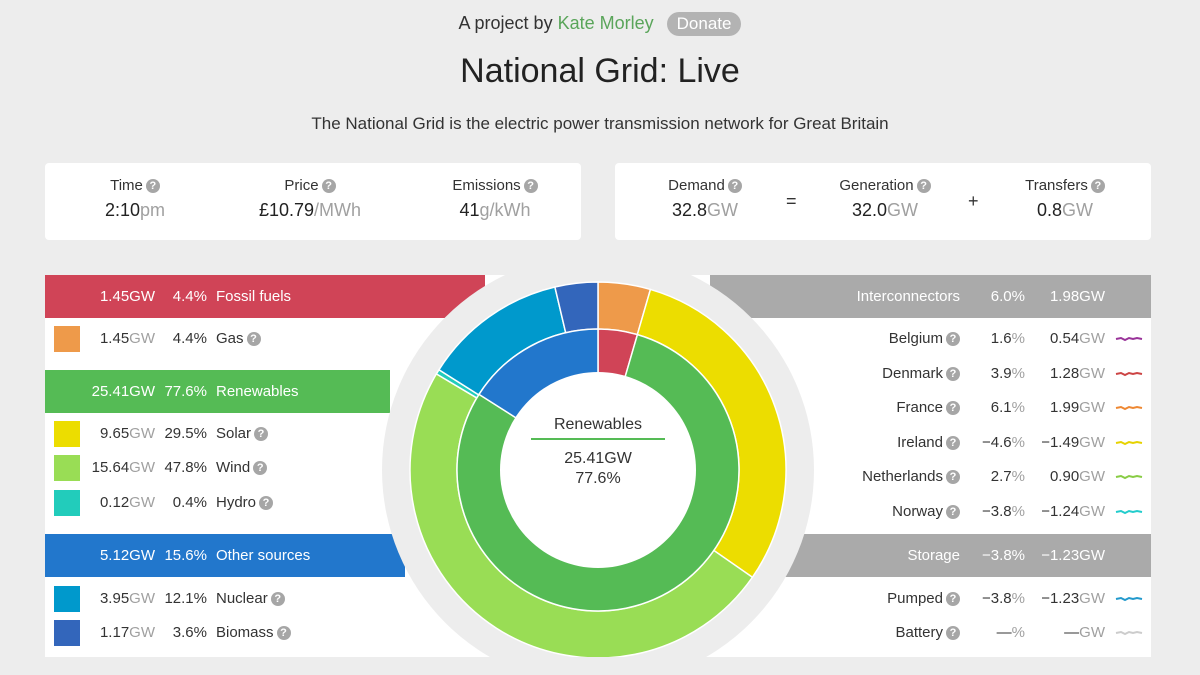 The image size is (1200, 675). Describe the element at coordinates (1003, 555) in the screenshot. I see `storage-pct: −3.8%` at that location.